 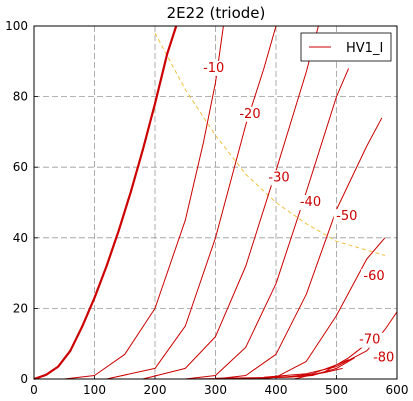 I want to click on x-axis-ticks: 0 100 200 300 400 500 600, so click(x=219, y=386).